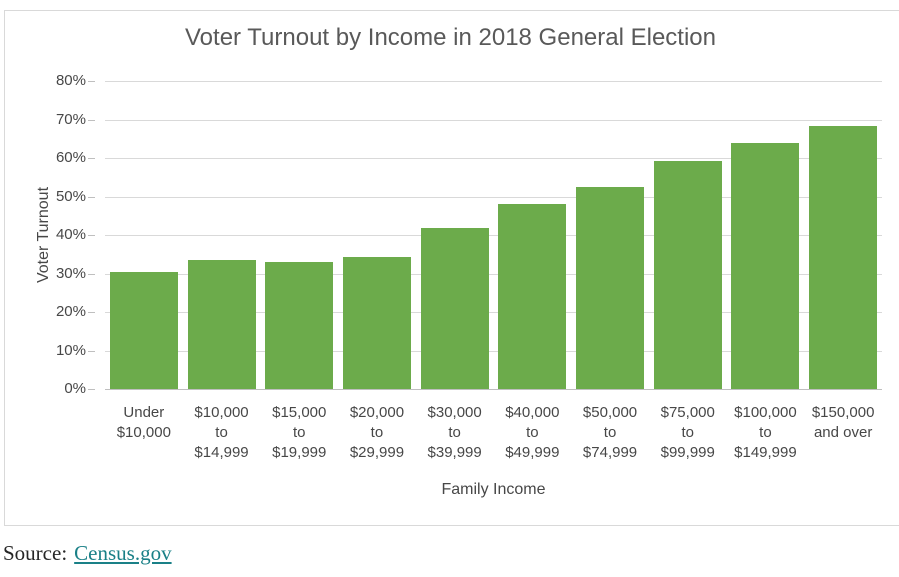 The height and width of the screenshot is (577, 899). Describe the element at coordinates (75, 388) in the screenshot. I see `y-tick-label-0: 0%` at that location.